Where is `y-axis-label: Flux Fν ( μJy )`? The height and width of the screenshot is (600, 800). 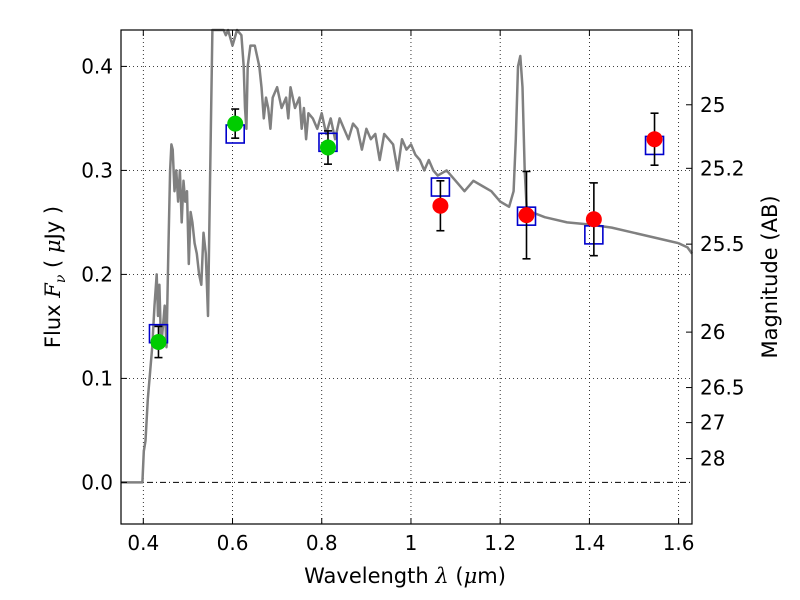
y-axis-label: Flux Fν ( μJy ) is located at coordinates (55, 277).